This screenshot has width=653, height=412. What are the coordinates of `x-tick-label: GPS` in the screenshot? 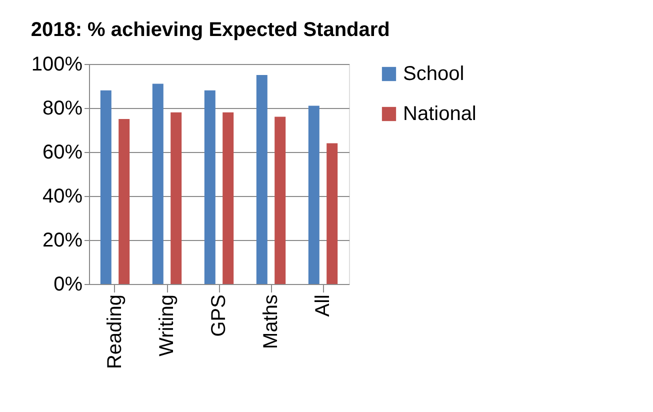 It's located at (219, 315).